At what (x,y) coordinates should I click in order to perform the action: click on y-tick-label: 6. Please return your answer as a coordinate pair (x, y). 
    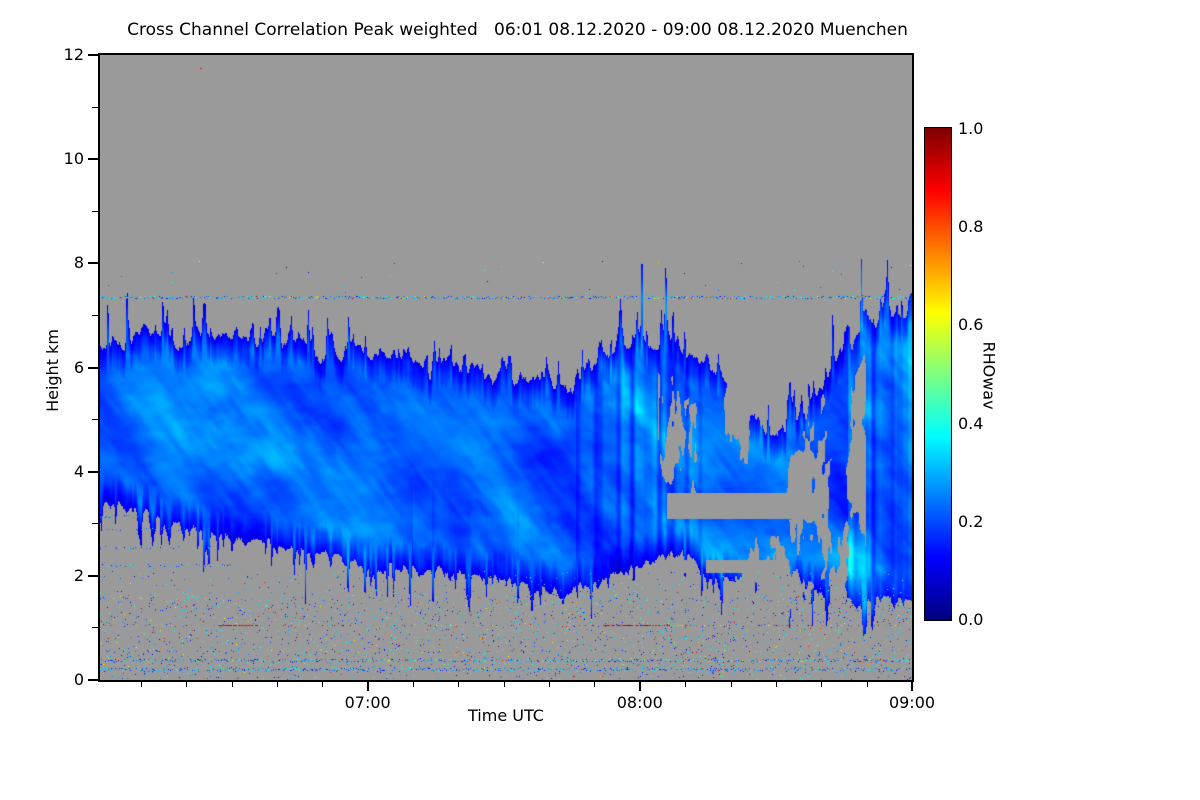
    Looking at the image, I should click on (78, 367).